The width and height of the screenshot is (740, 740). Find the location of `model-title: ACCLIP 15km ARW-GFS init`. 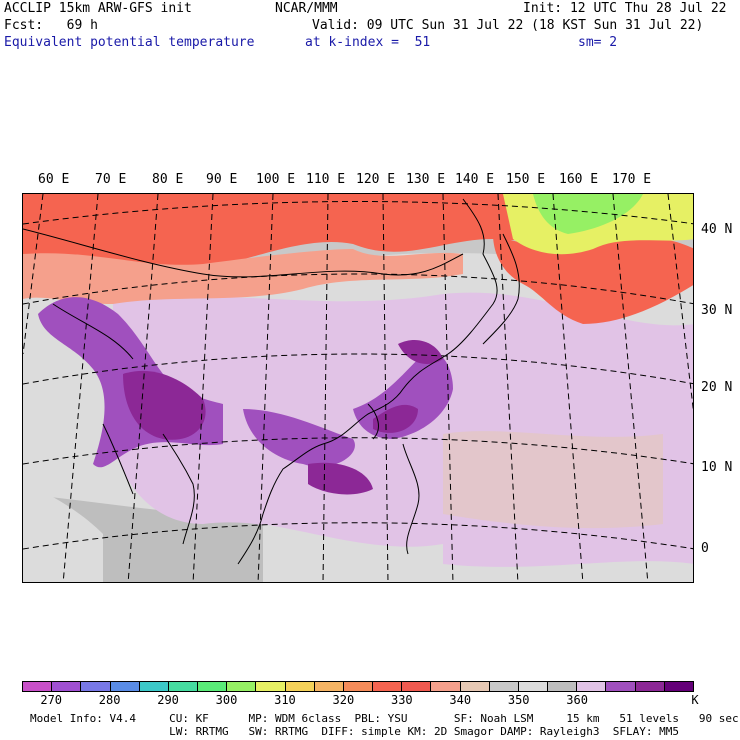

model-title: ACCLIP 15km ARW-GFS init is located at coordinates (98, 8).